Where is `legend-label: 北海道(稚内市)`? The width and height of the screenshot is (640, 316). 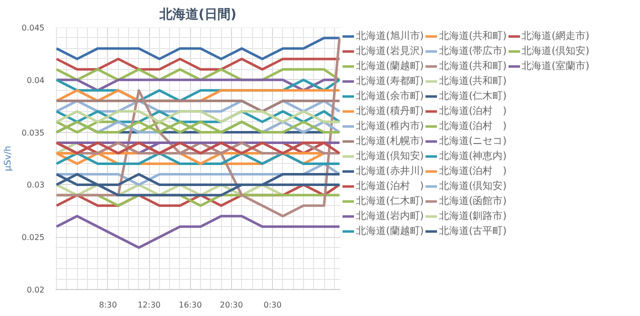 legend-label: 北海道(稚内市) is located at coordinates (390, 126).